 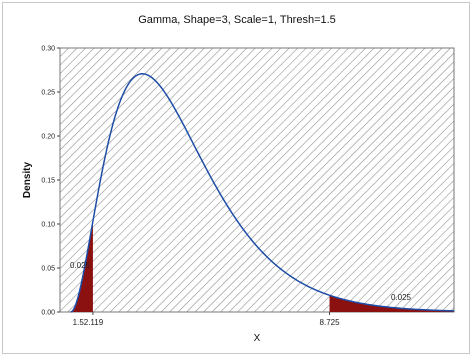 I want to click on y-tick-label: 0.15, so click(x=48, y=181).